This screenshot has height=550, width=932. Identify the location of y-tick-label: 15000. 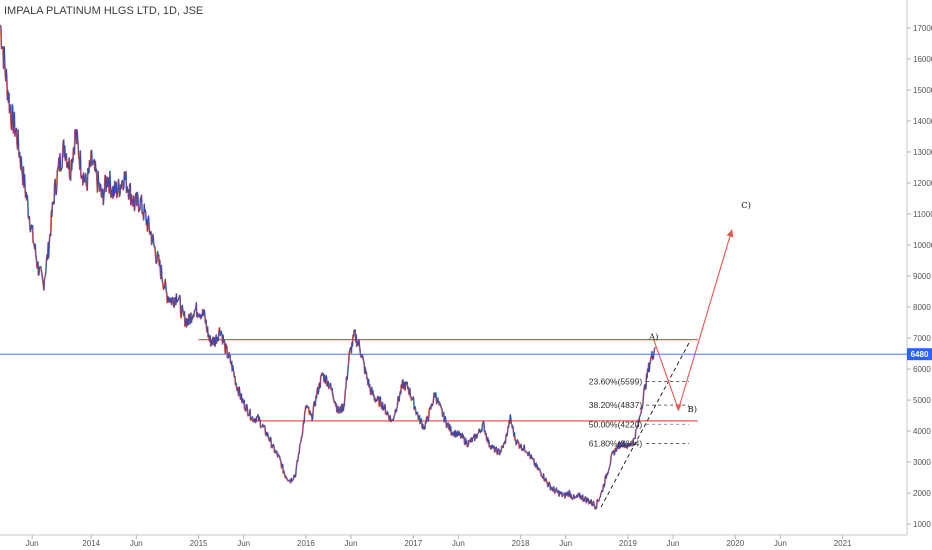
(922, 90).